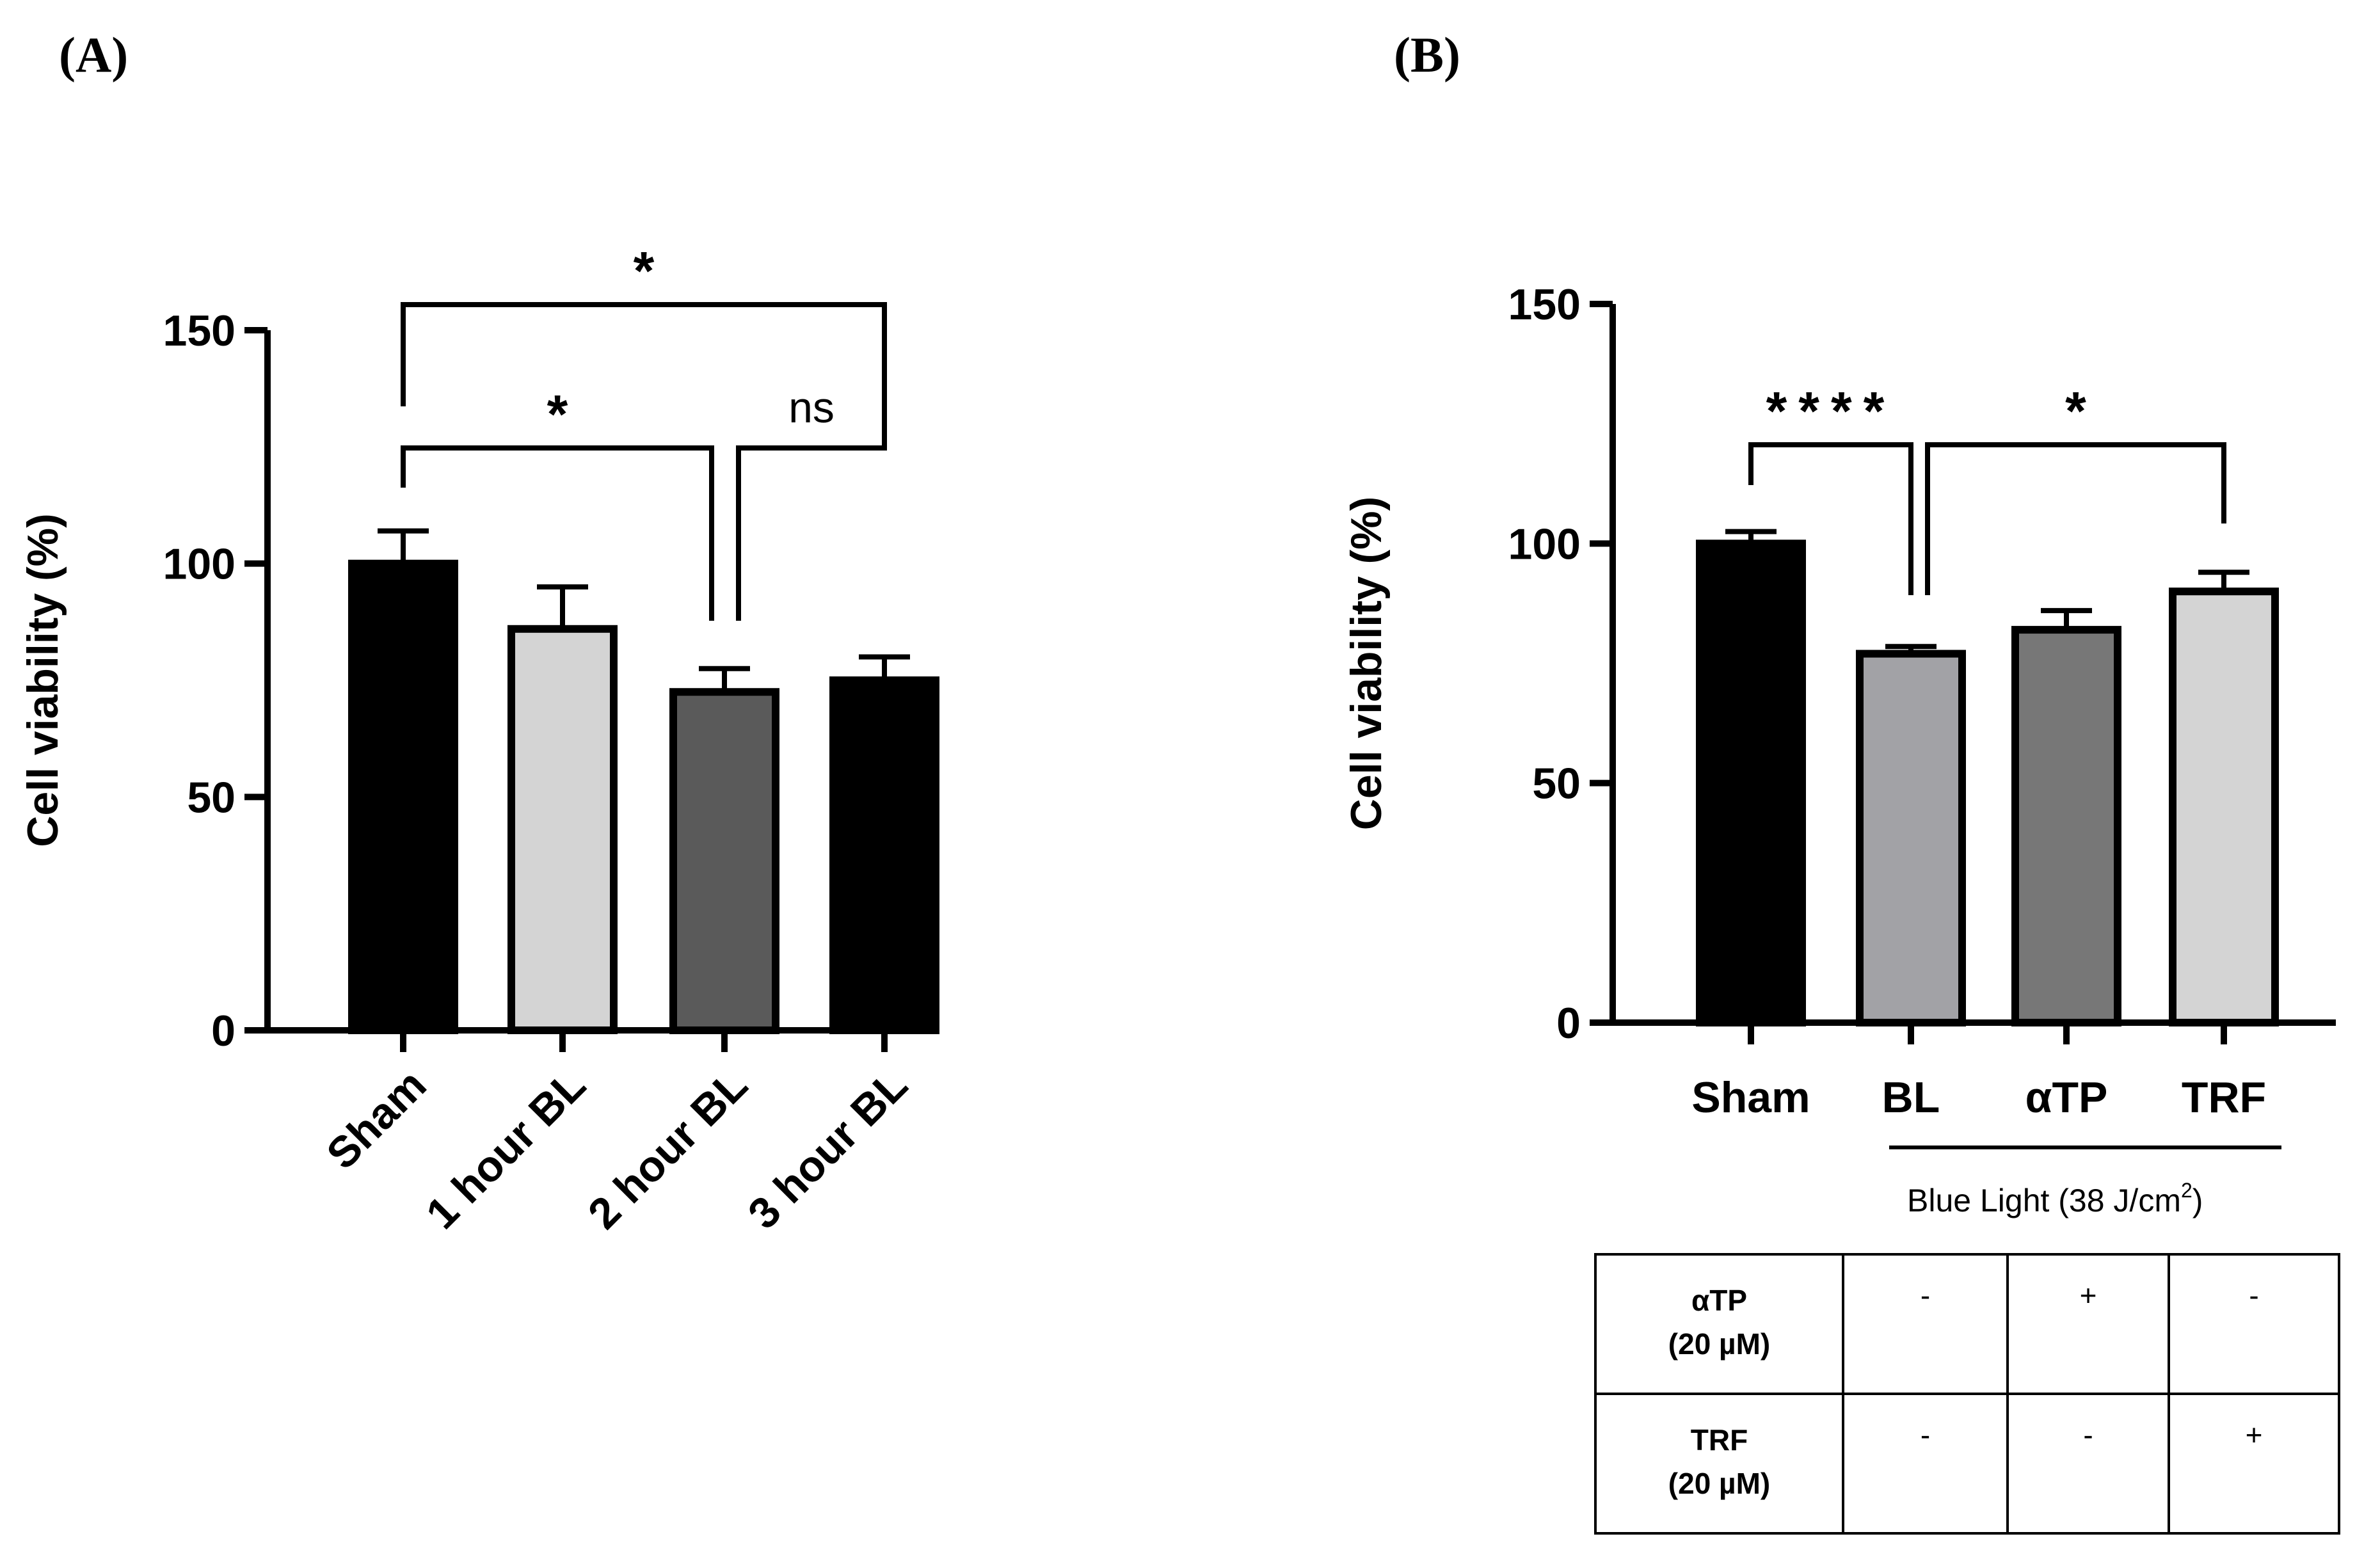 The width and height of the screenshot is (2380, 1541). Describe the element at coordinates (1719, 1440) in the screenshot. I see `table-row-label: TRF` at that location.